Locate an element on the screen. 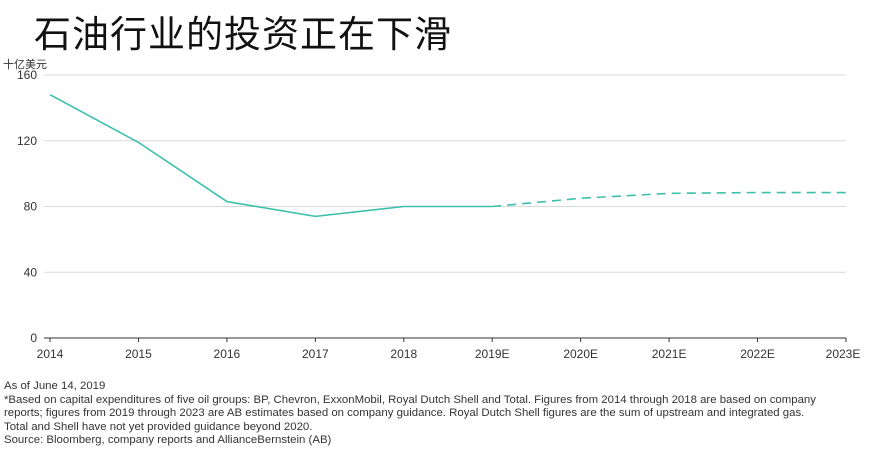 Image resolution: width=880 pixels, height=458 pixels. series-line-estimate is located at coordinates (669, 199).